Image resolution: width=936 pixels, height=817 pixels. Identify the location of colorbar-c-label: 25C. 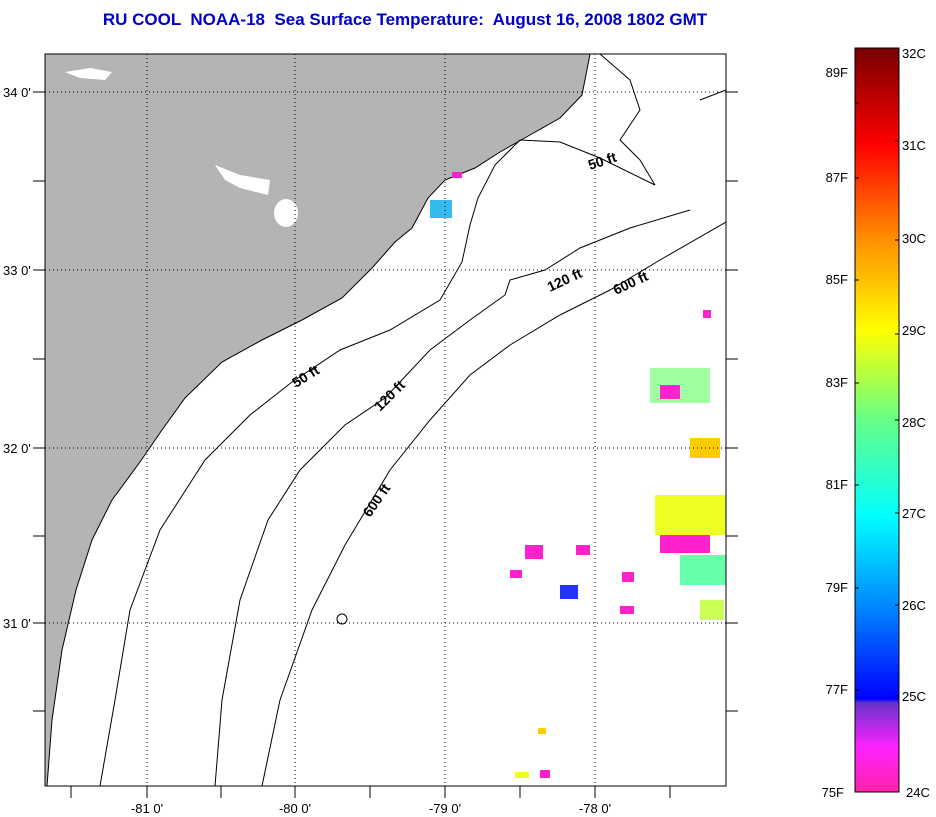
(914, 696).